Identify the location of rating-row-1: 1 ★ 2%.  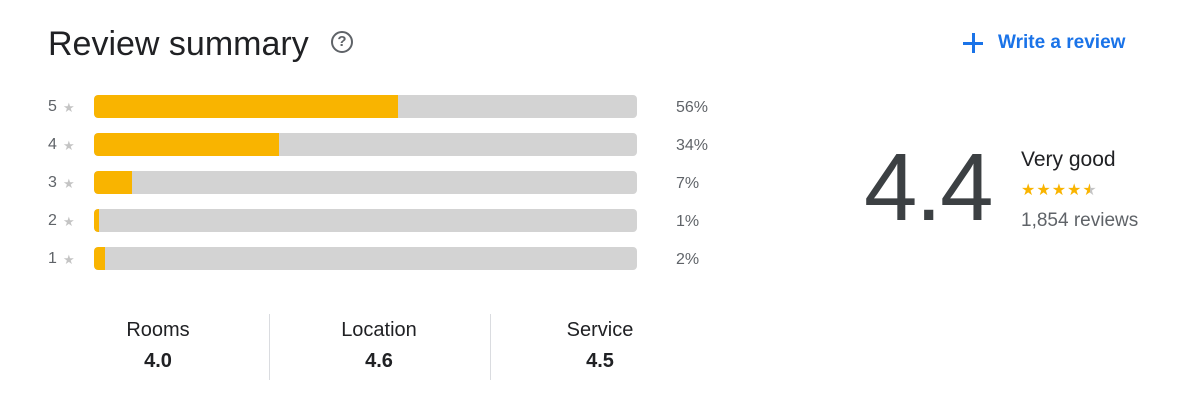
(383, 259).